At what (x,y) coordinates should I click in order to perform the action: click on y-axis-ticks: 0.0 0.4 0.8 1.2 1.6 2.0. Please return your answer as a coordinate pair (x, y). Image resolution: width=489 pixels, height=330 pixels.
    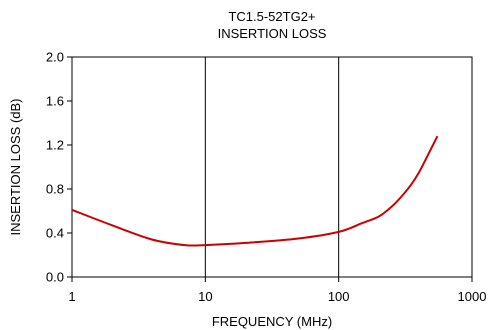
    Looking at the image, I should click on (59, 167).